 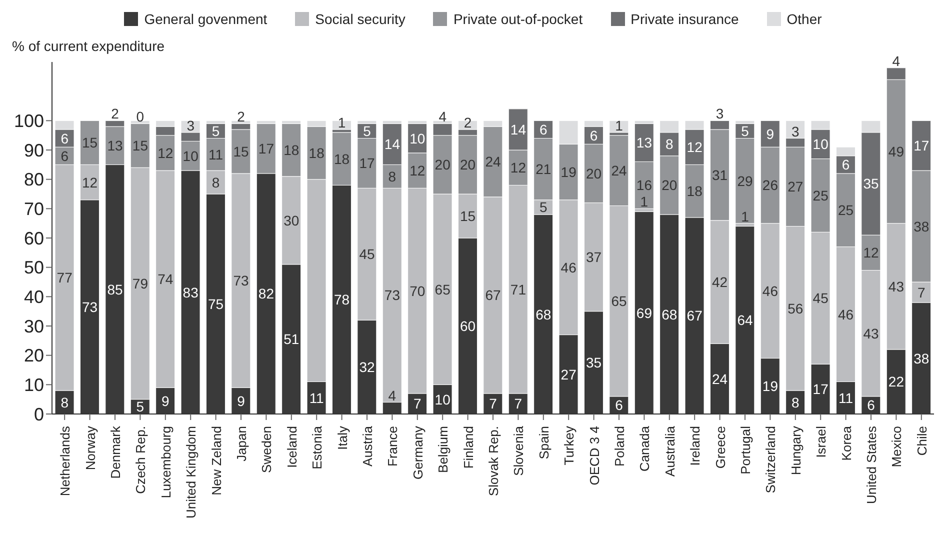 What do you see at coordinates (342, 438) in the screenshot?
I see `x-tick-label: Italy` at bounding box center [342, 438].